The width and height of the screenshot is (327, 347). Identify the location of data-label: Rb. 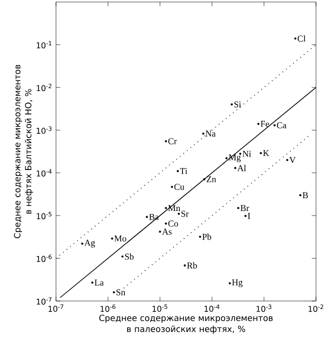
(192, 265).